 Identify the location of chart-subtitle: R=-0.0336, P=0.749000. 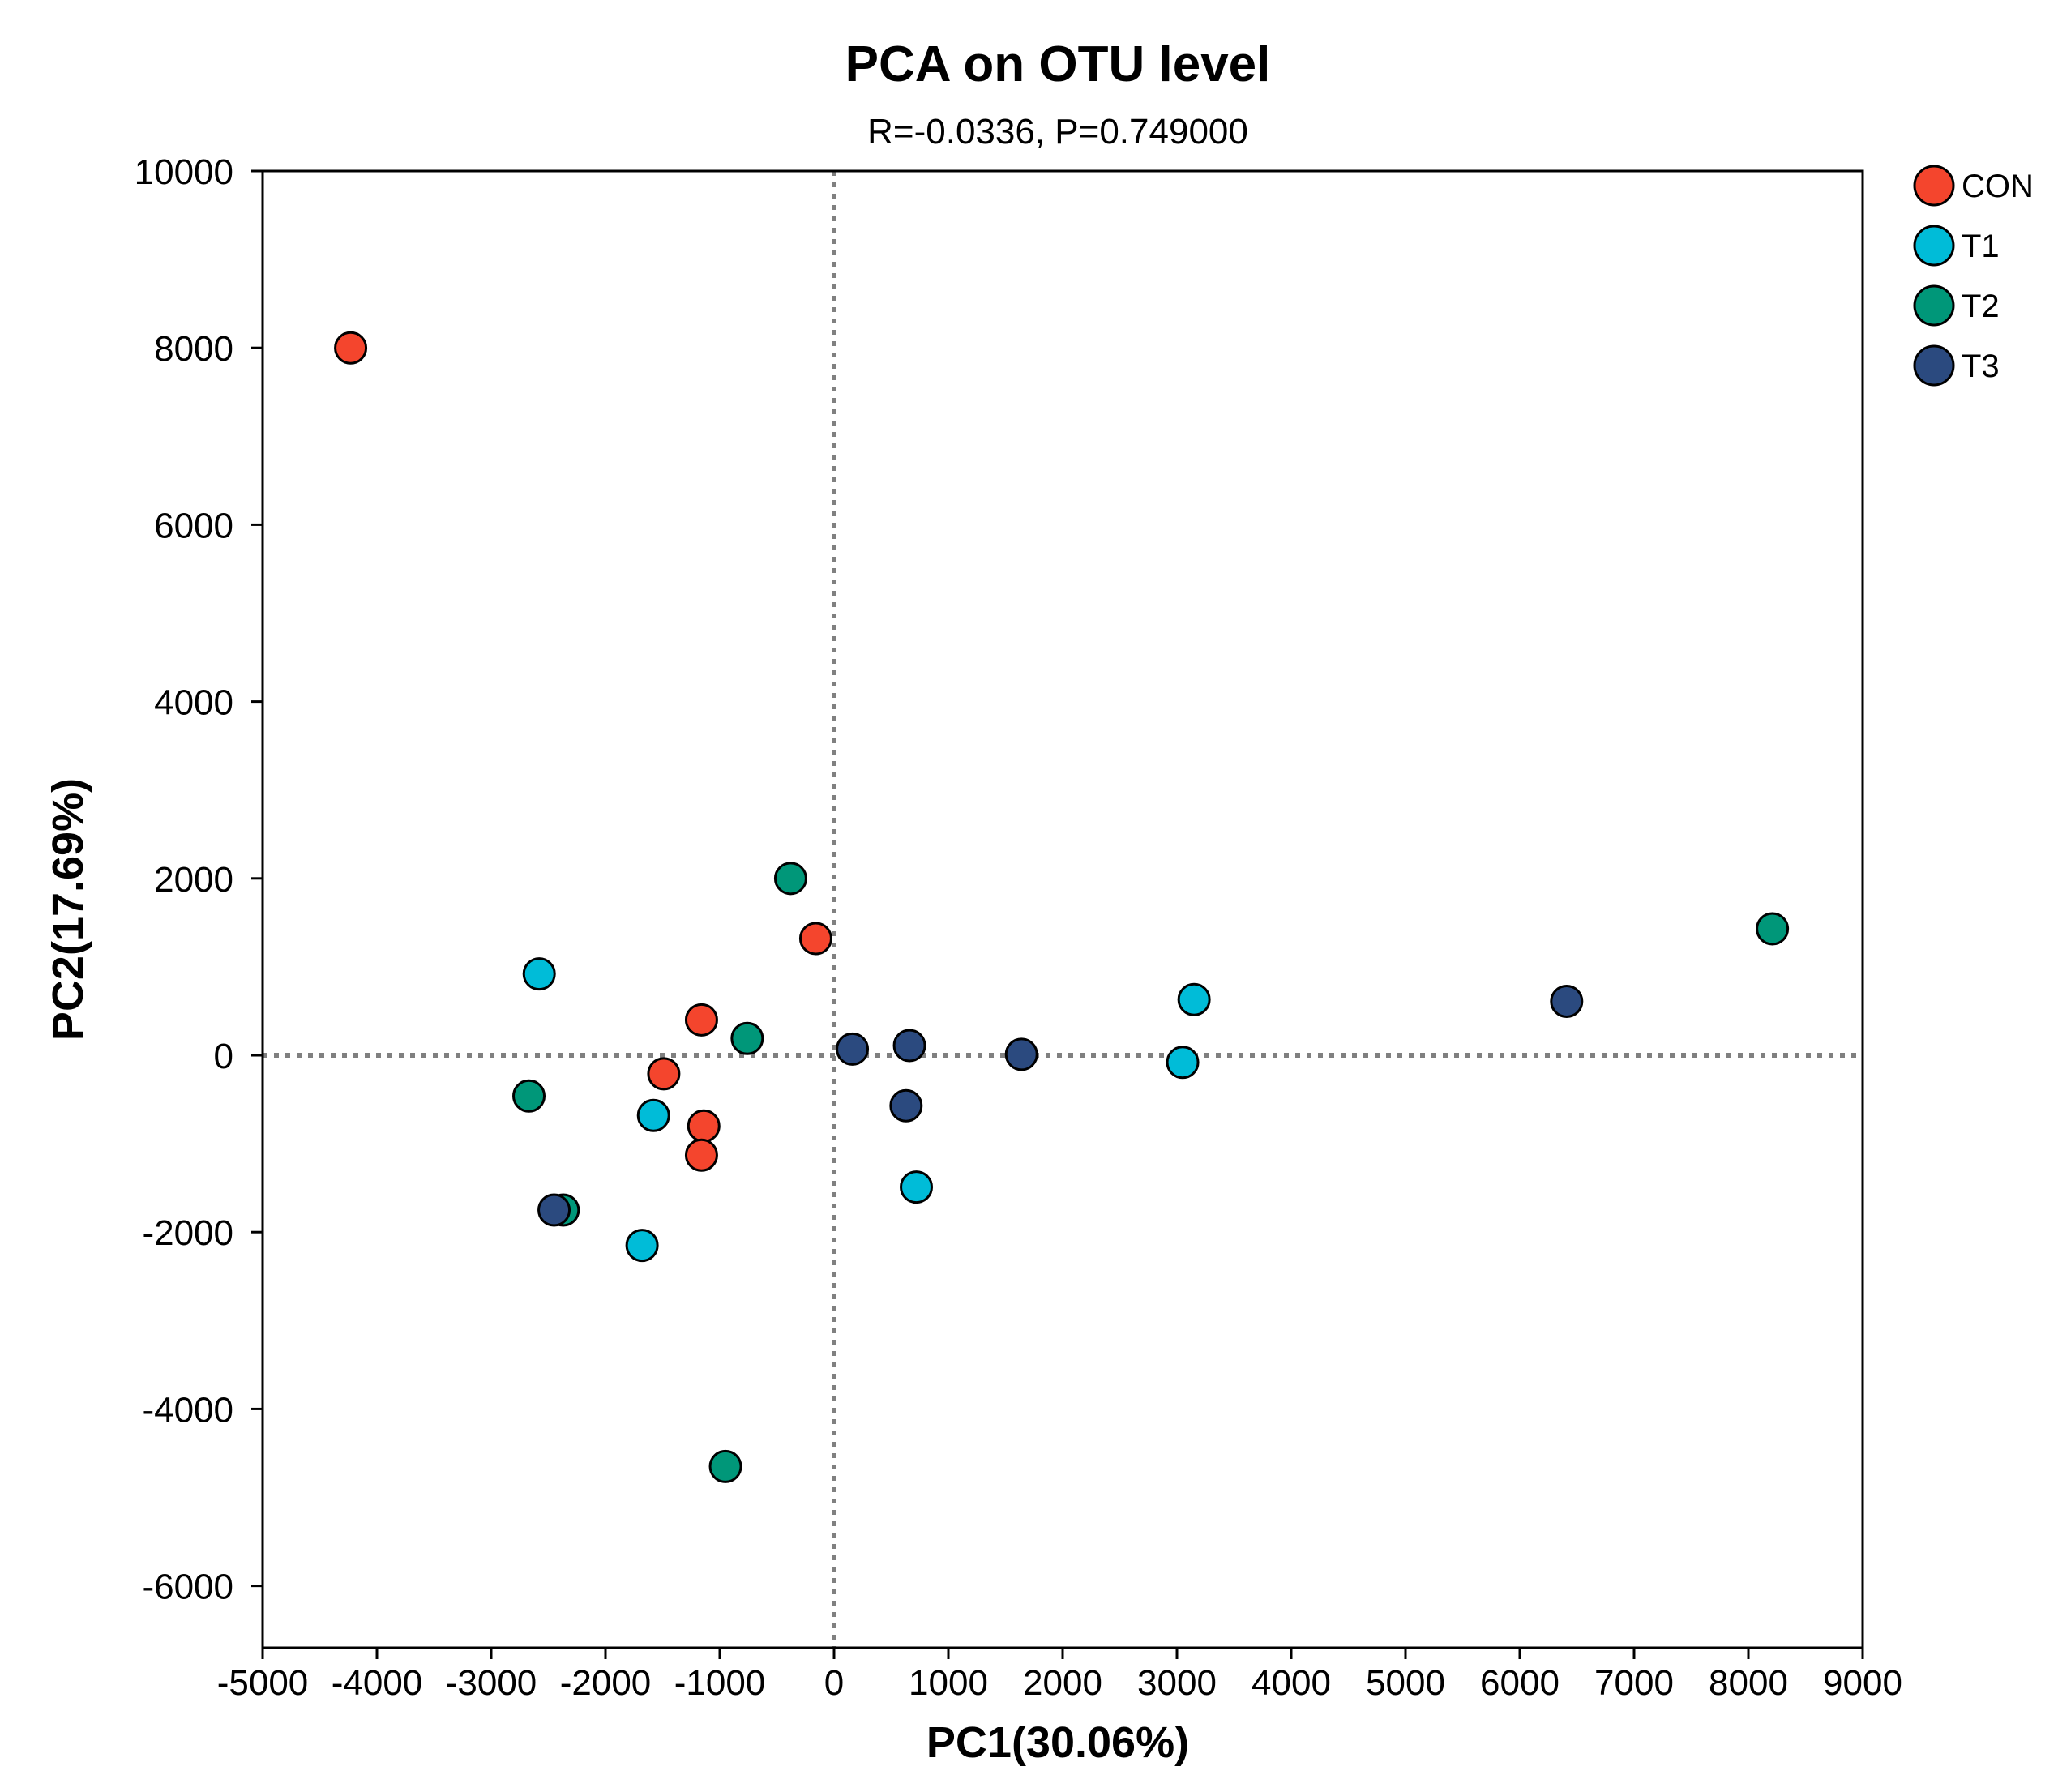
(1057, 132).